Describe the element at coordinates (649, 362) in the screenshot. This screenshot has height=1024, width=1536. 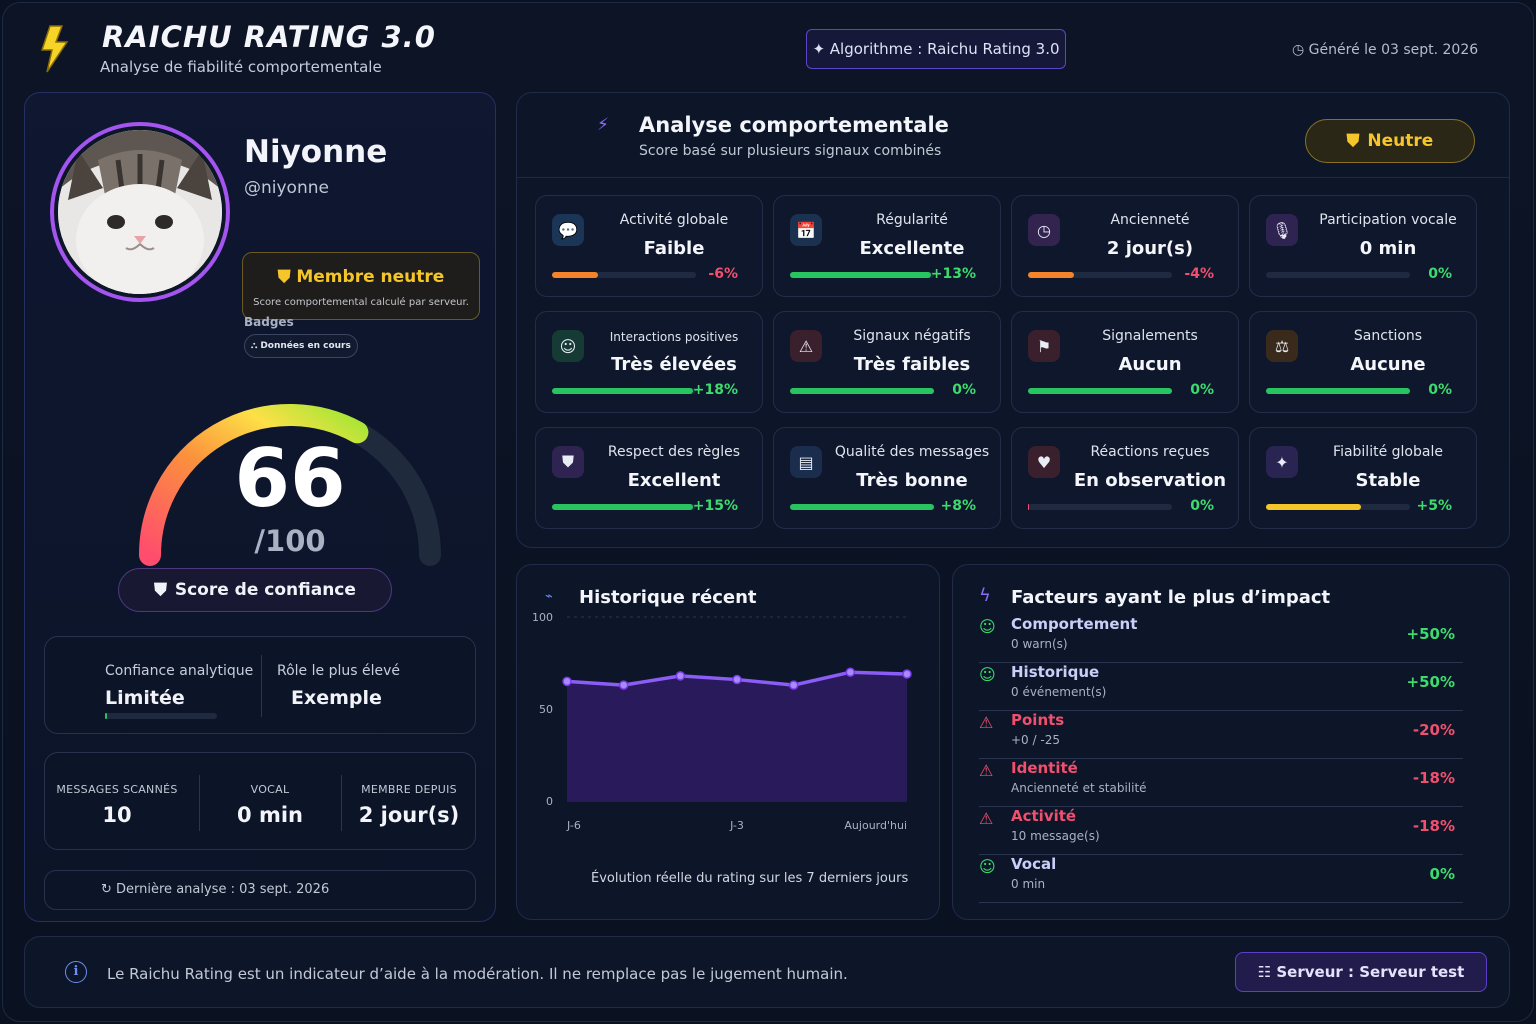
I see `metric-tile: ☺ Interactions positives Très élevées +18%` at that location.